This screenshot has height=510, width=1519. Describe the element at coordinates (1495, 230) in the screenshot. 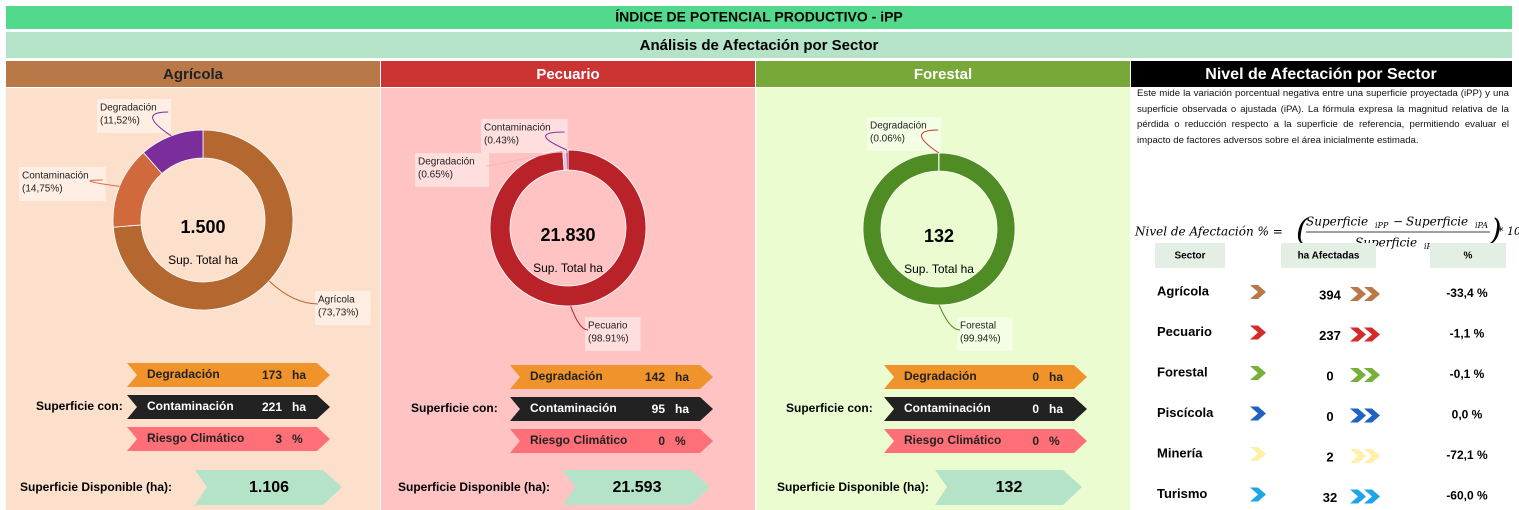

I see `formula-paren: )` at that location.